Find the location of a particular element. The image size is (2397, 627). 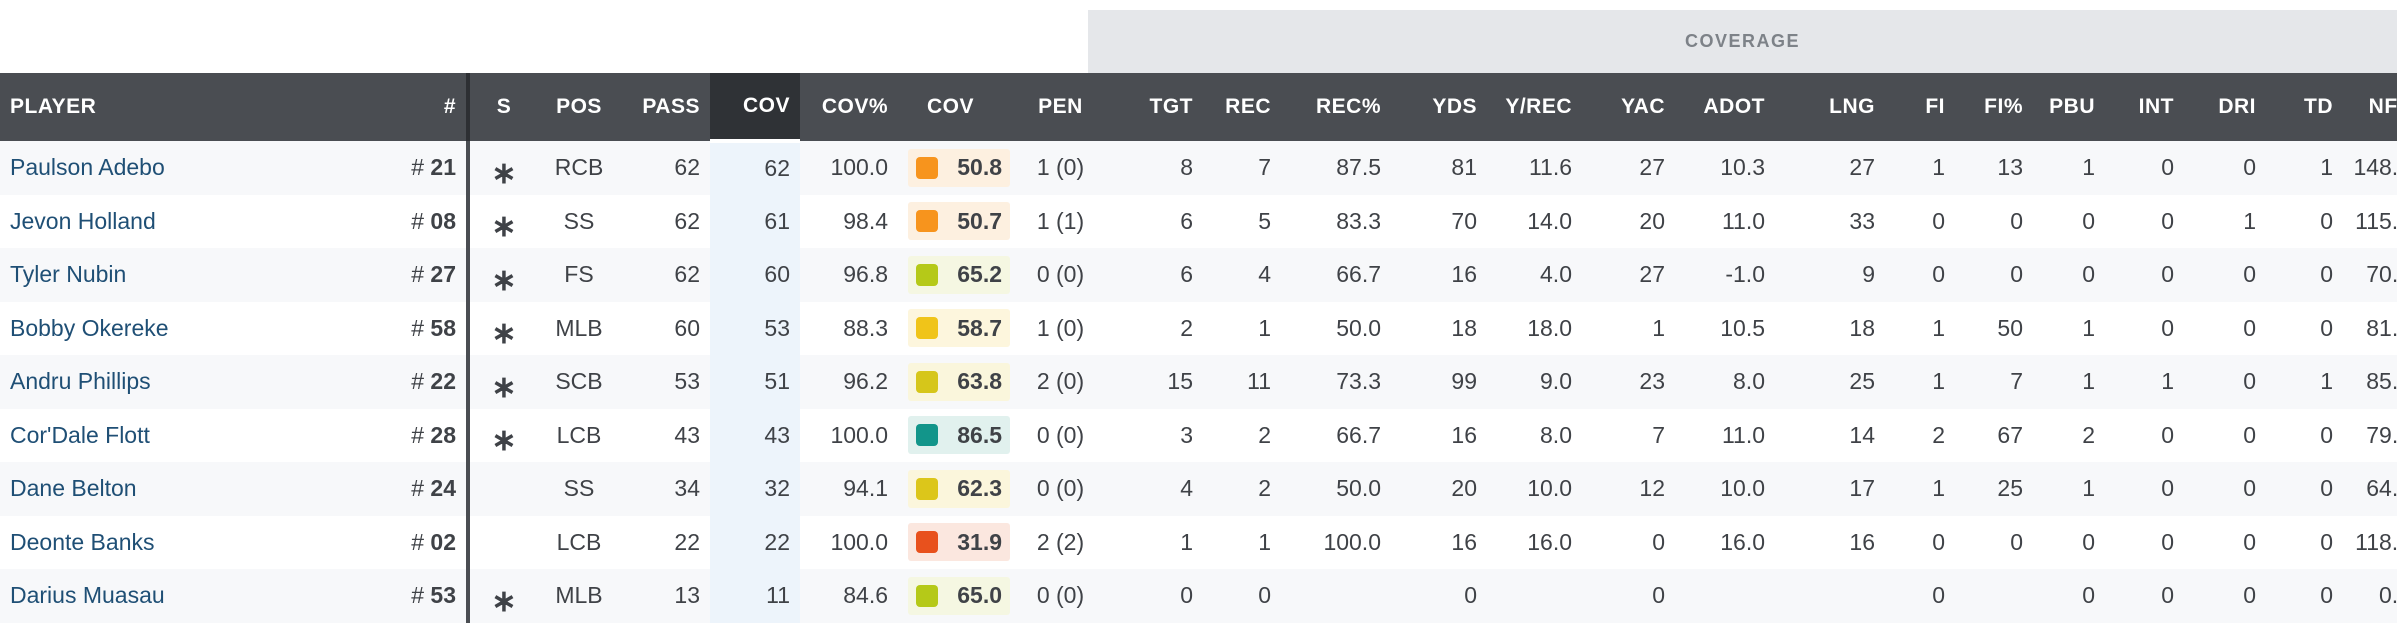

fi-pct-cell: 67 is located at coordinates (1994, 435).